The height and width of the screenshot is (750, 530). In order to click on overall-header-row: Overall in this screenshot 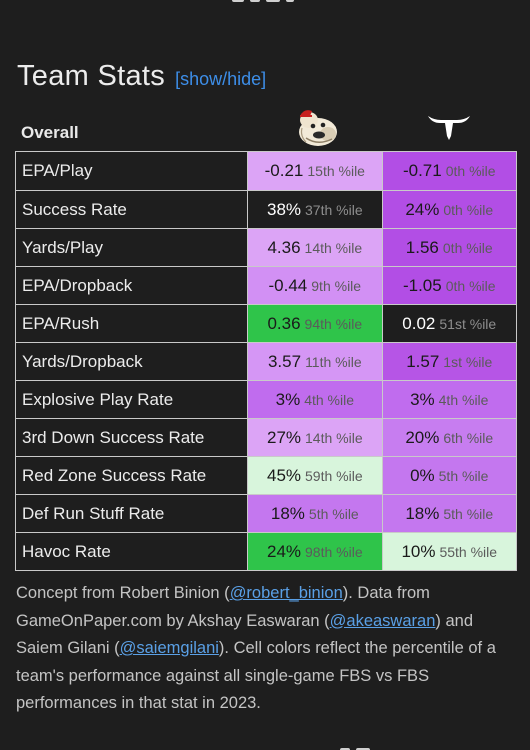, I will do `click(266, 130)`.